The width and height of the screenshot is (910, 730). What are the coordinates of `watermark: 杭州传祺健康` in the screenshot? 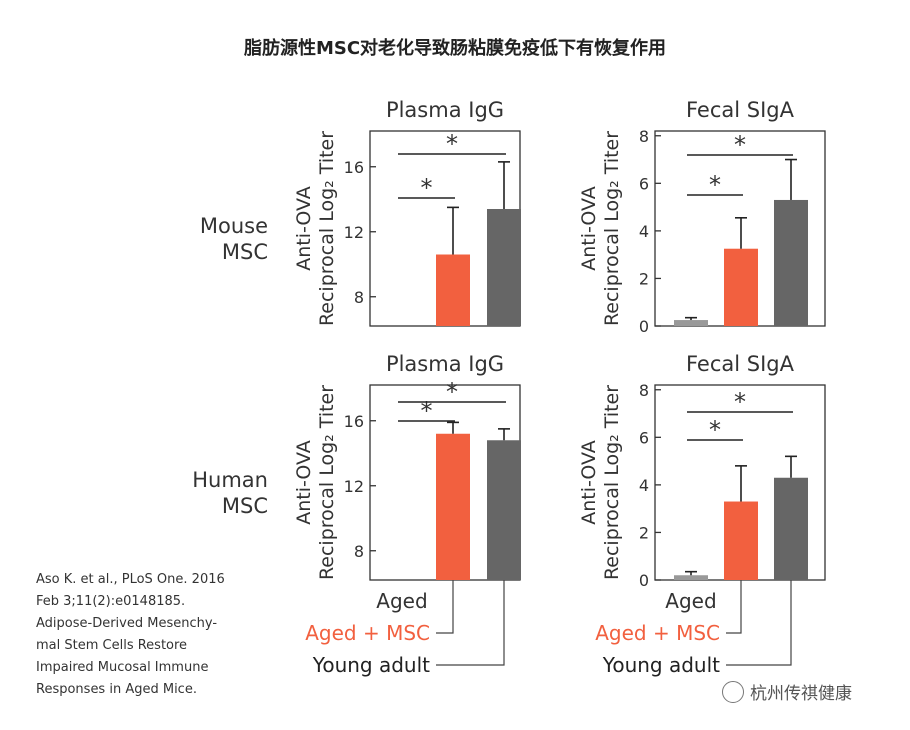 It's located at (787, 691).